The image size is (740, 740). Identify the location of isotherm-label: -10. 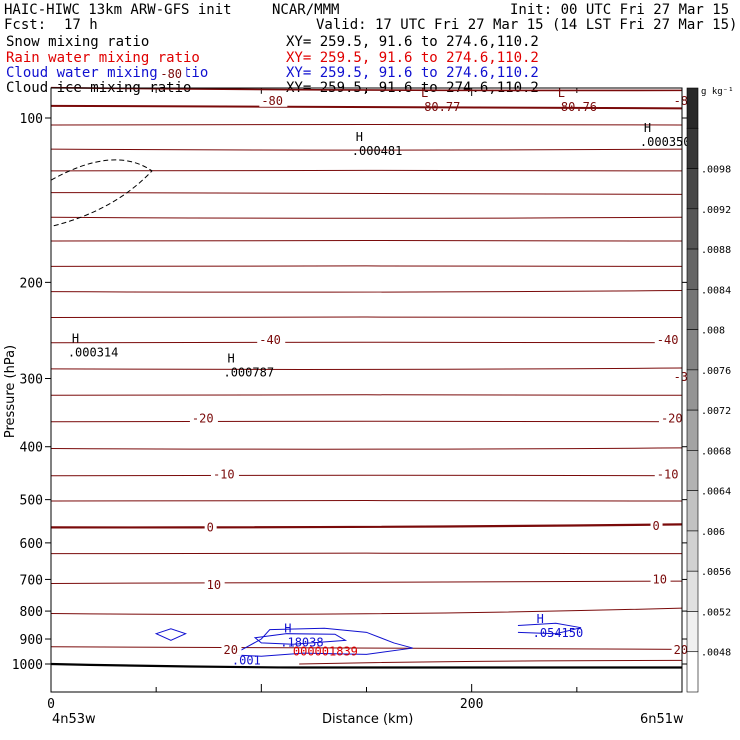
(224, 475).